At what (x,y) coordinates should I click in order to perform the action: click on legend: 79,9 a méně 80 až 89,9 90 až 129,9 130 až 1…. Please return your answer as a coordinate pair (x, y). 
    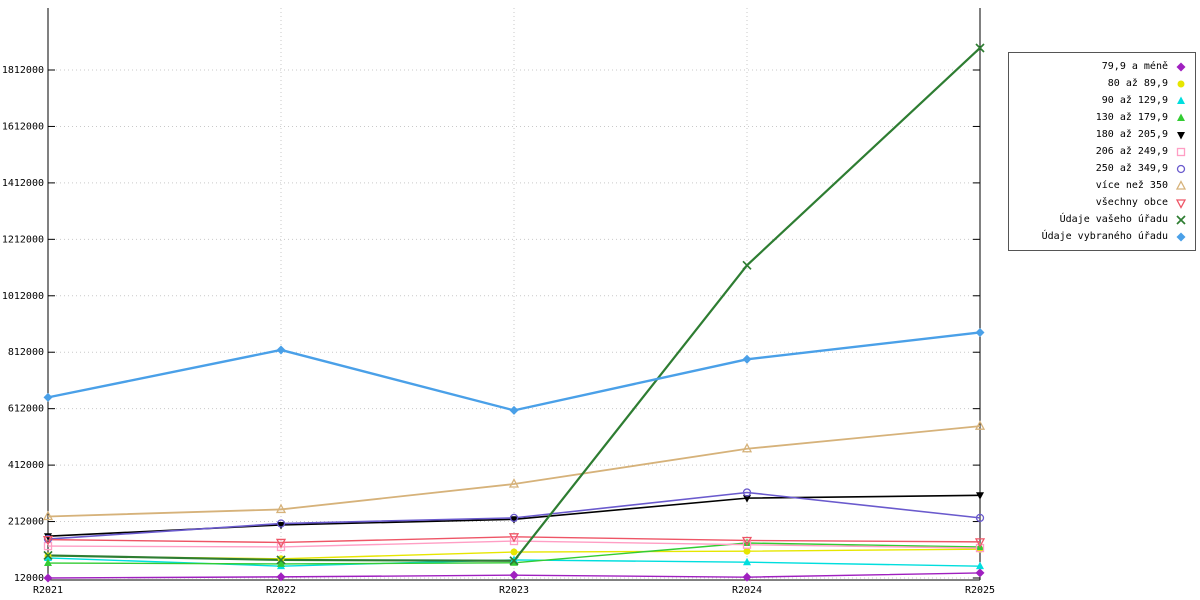
    Looking at the image, I should click on (1102, 151).